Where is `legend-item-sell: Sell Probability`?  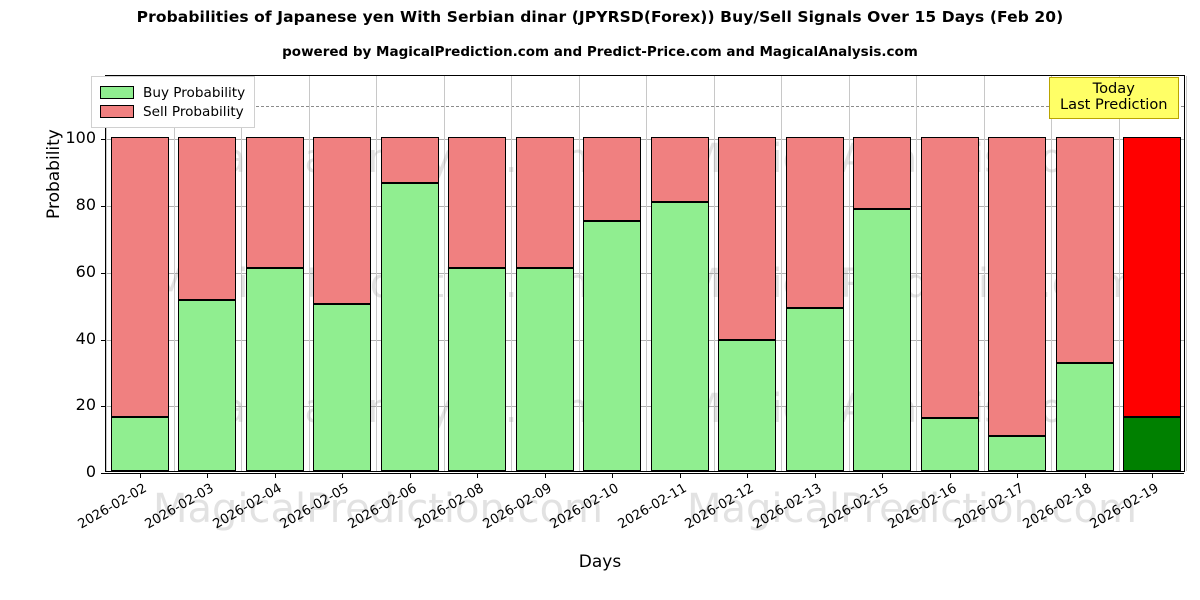
legend-item-sell: Sell Probability is located at coordinates (172, 111).